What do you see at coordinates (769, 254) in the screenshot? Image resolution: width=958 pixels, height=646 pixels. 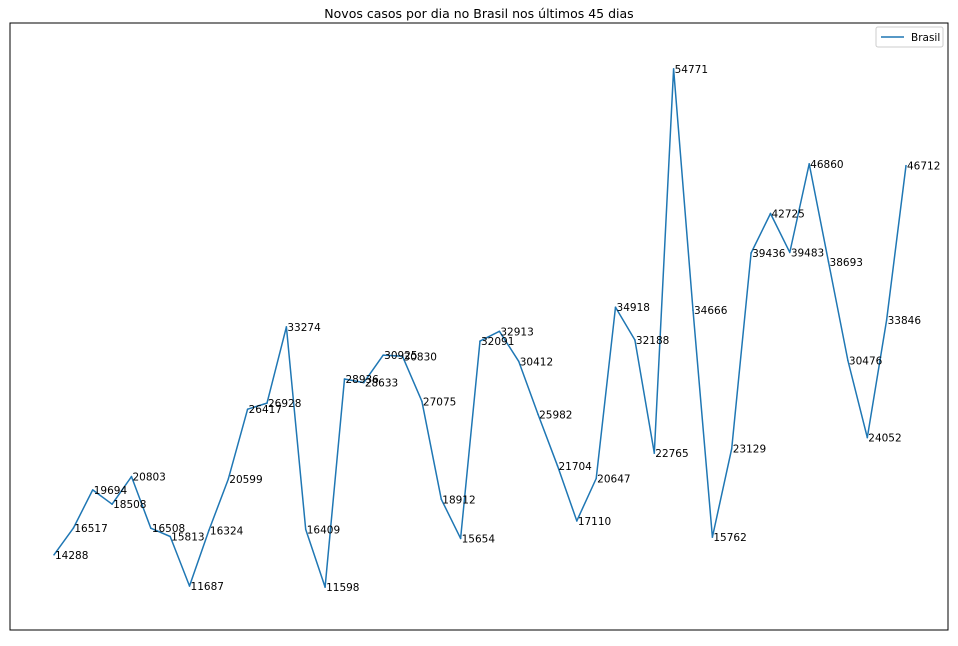 I see `data-label: 39436` at bounding box center [769, 254].